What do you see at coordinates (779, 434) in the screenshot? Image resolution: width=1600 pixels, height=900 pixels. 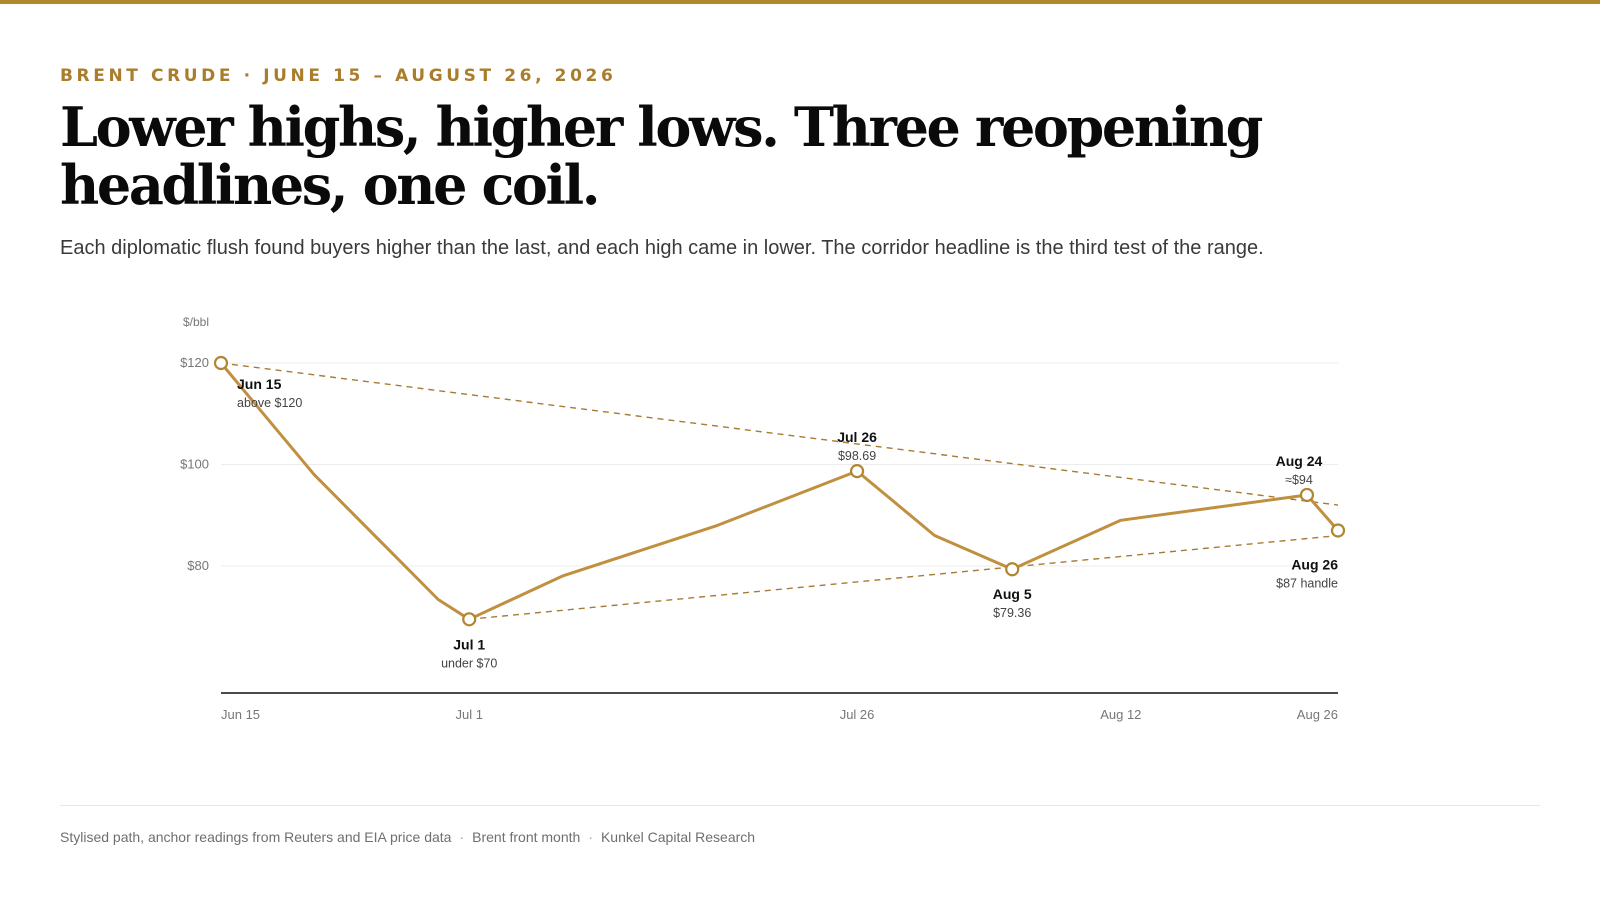 I see `resistance-trendline` at bounding box center [779, 434].